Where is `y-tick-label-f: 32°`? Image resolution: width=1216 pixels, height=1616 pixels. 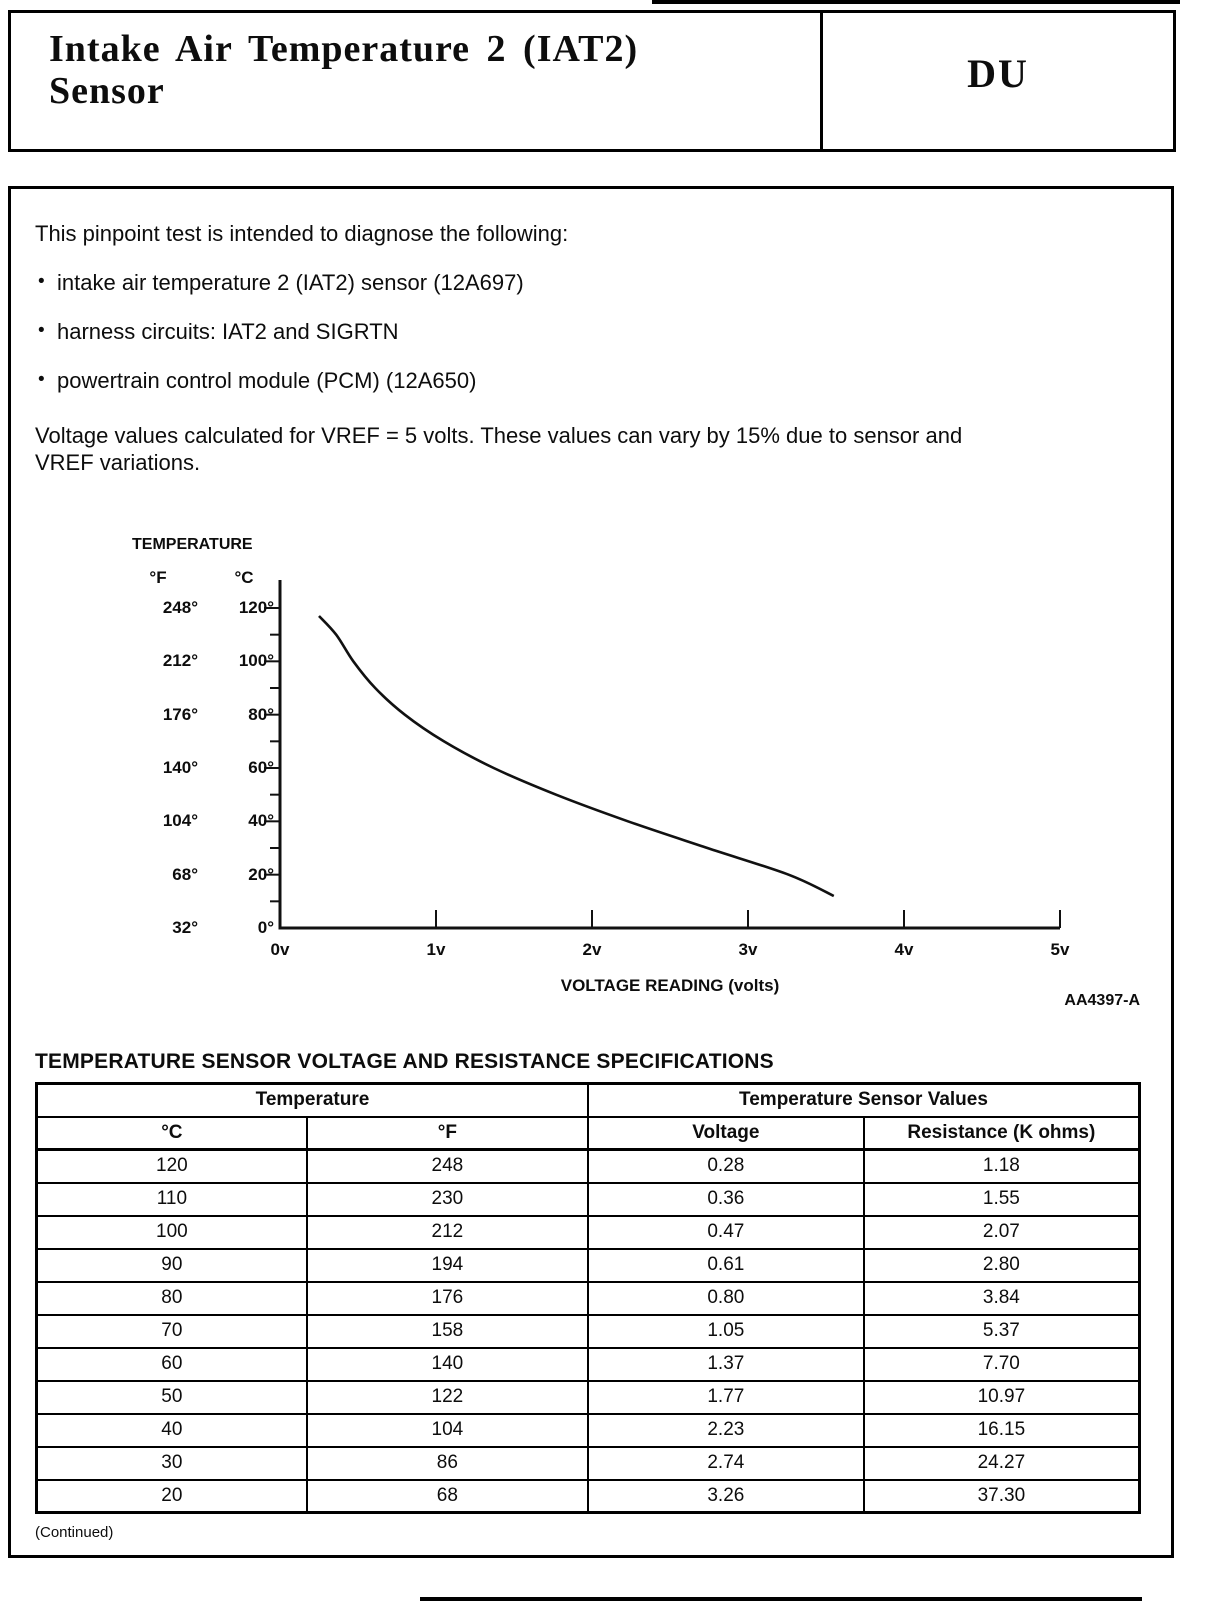
y-tick-label-f: 32° is located at coordinates (185, 927).